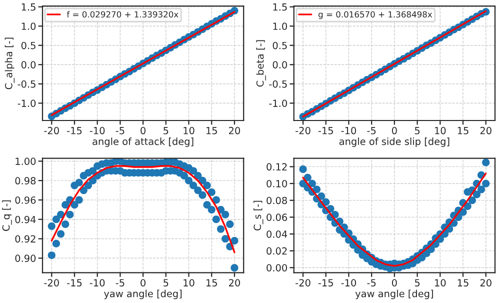 The height and width of the screenshot is (303, 500). Describe the element at coordinates (25, 258) in the screenshot. I see `y-tick-label: 0.90` at that location.